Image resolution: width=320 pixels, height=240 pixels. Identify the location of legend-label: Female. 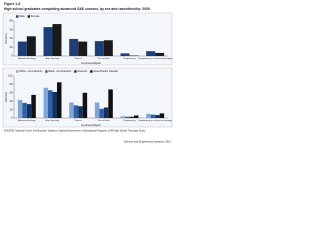
(35, 16).